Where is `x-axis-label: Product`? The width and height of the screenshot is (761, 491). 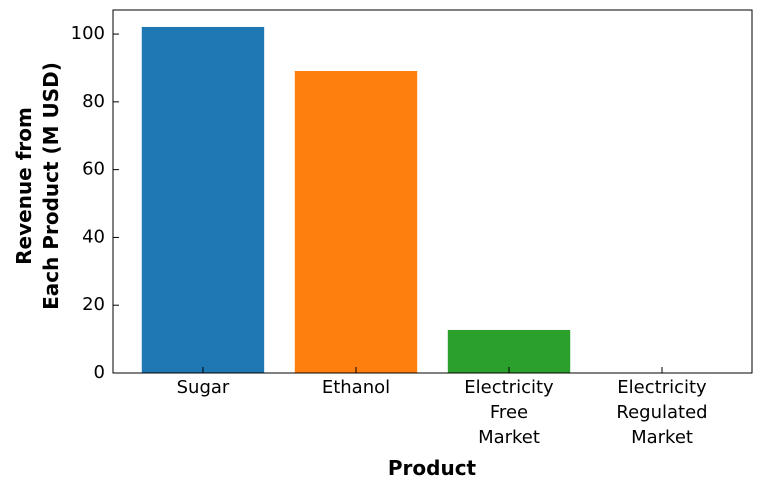 x-axis-label: Product is located at coordinates (432, 468).